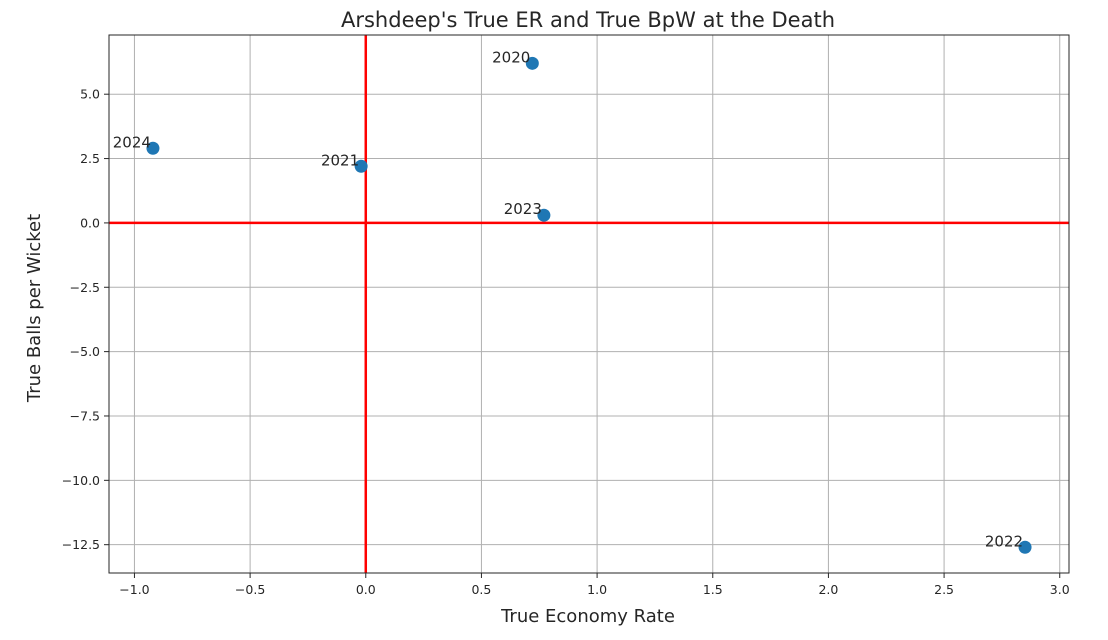 The height and width of the screenshot is (640, 1108). What do you see at coordinates (340, 160) in the screenshot?
I see `data-point-label: 2021` at bounding box center [340, 160].